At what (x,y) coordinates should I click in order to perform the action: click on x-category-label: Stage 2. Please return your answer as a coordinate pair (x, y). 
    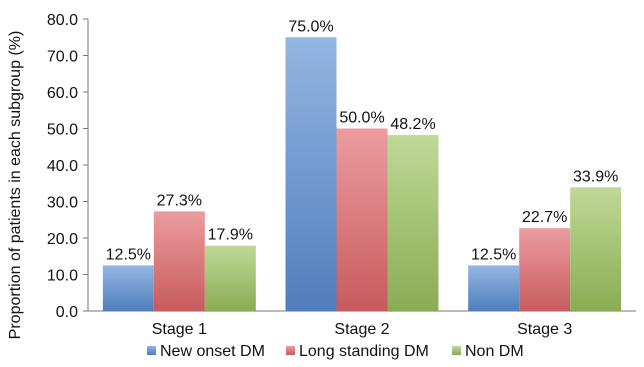
    Looking at the image, I should click on (361, 329).